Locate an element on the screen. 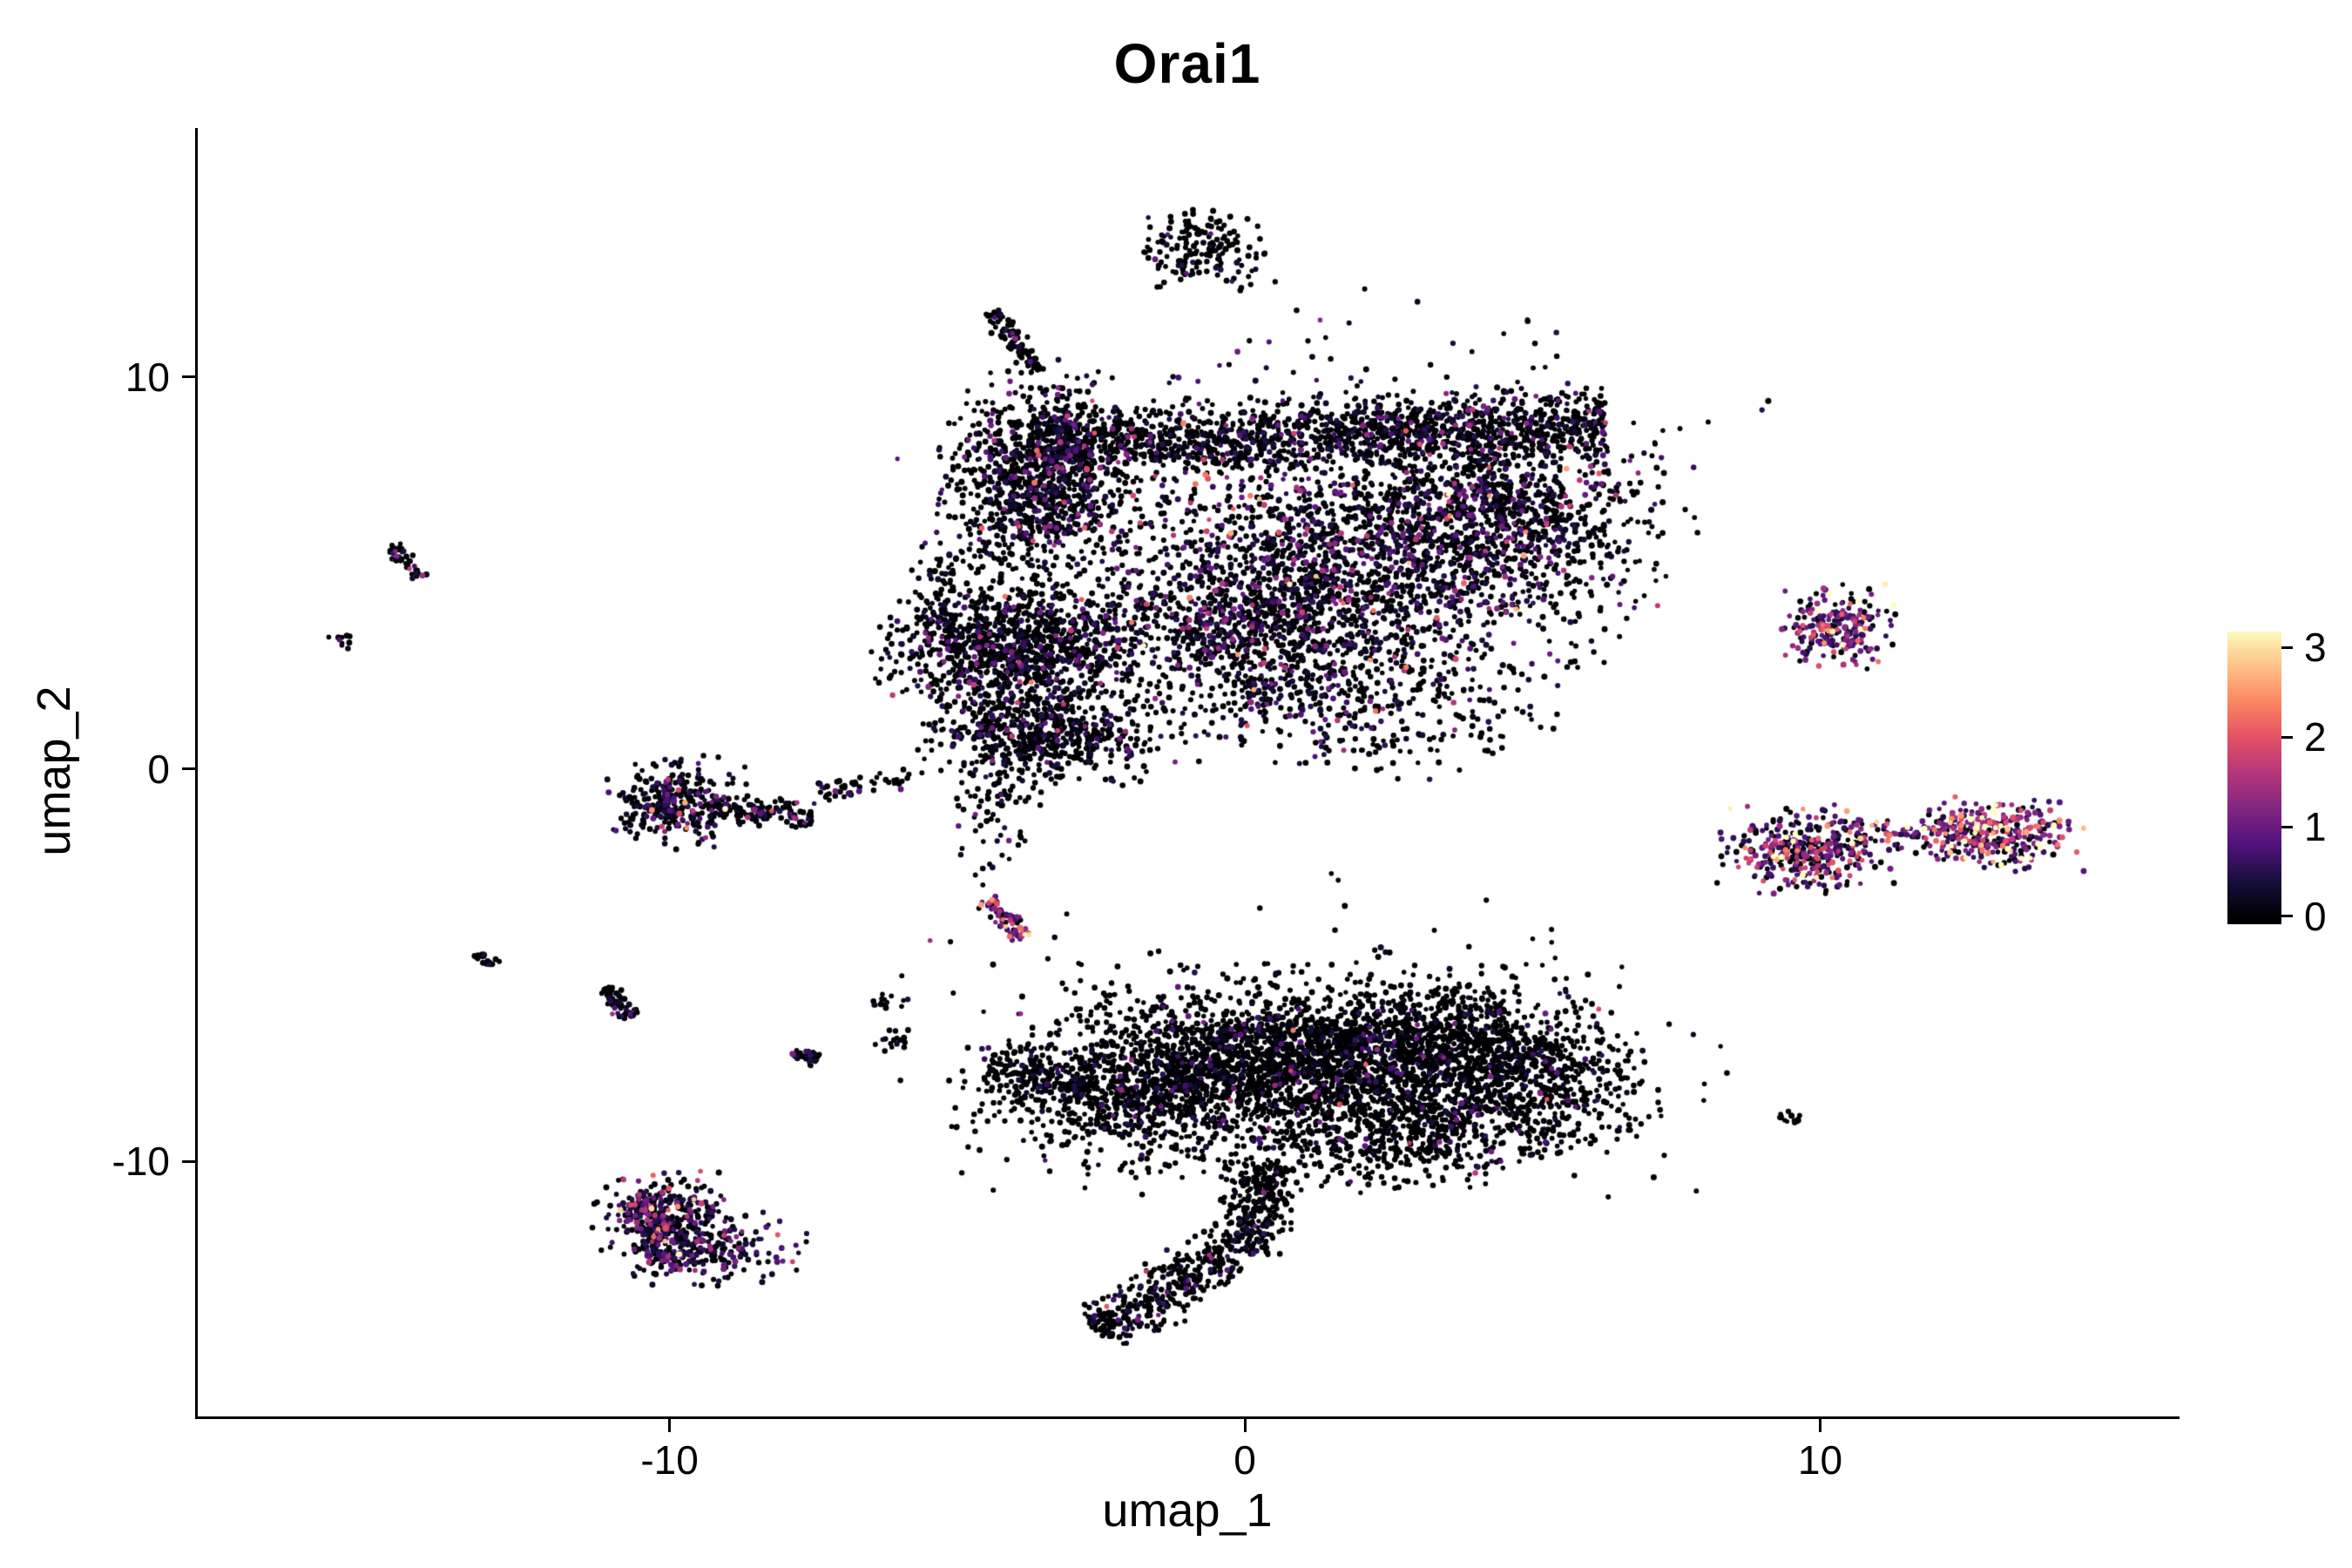 This screenshot has height=1568, width=2352. y-axis-line is located at coordinates (196, 773).